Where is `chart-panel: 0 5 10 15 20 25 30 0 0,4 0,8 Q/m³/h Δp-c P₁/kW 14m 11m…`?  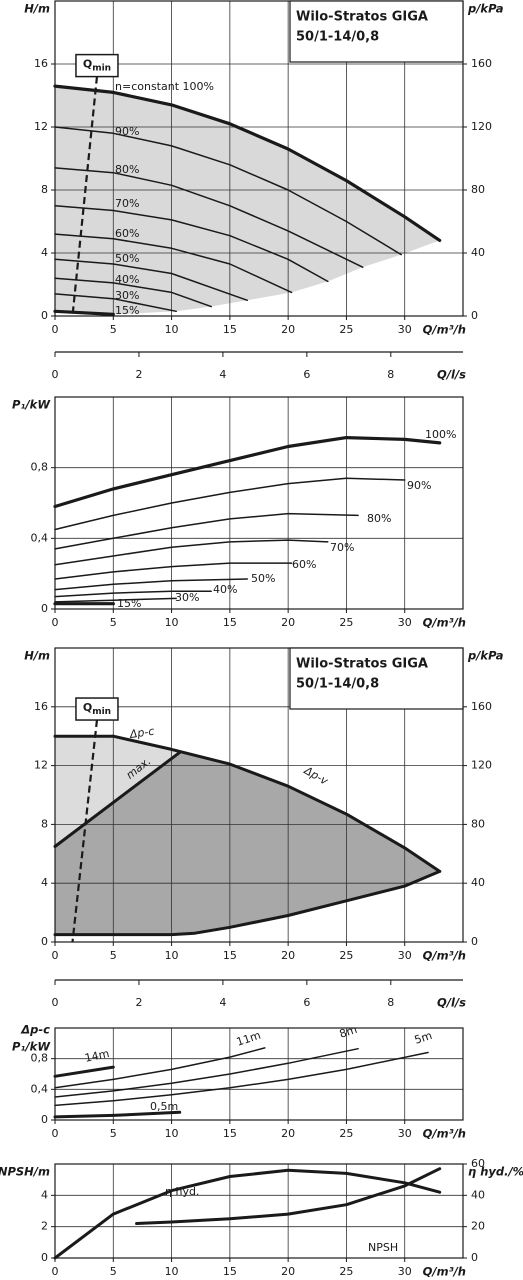 chart-panel: 0 5 10 15 20 25 30 0 0,4 0,8 Q/m³/h Δp-c P₁/kW 14m 11m… is located at coordinates (239, 1082).